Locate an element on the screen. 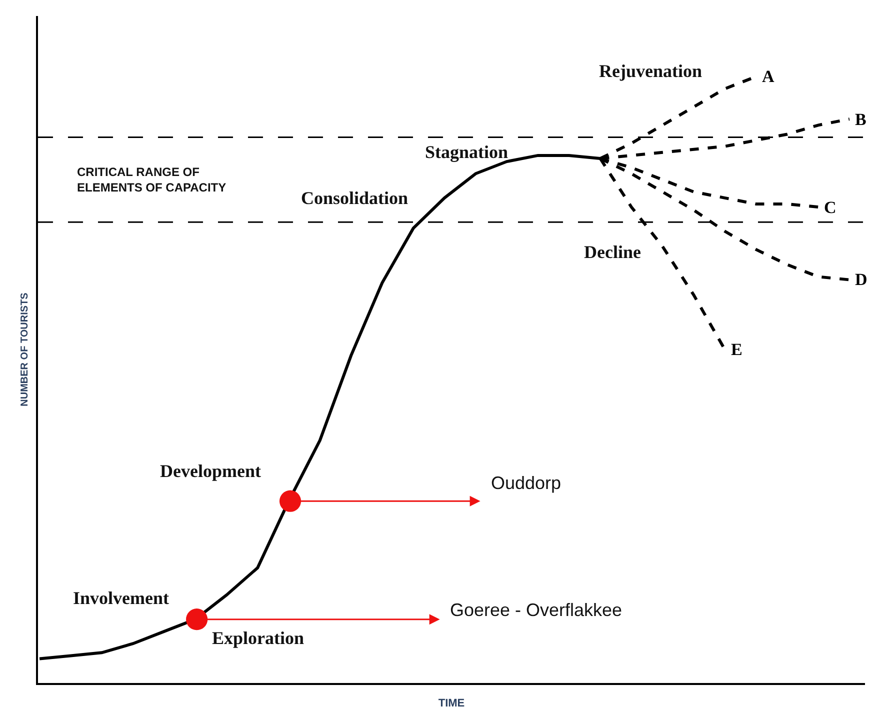 This screenshot has width=877, height=718. annotation: Involvement is located at coordinates (121, 598).